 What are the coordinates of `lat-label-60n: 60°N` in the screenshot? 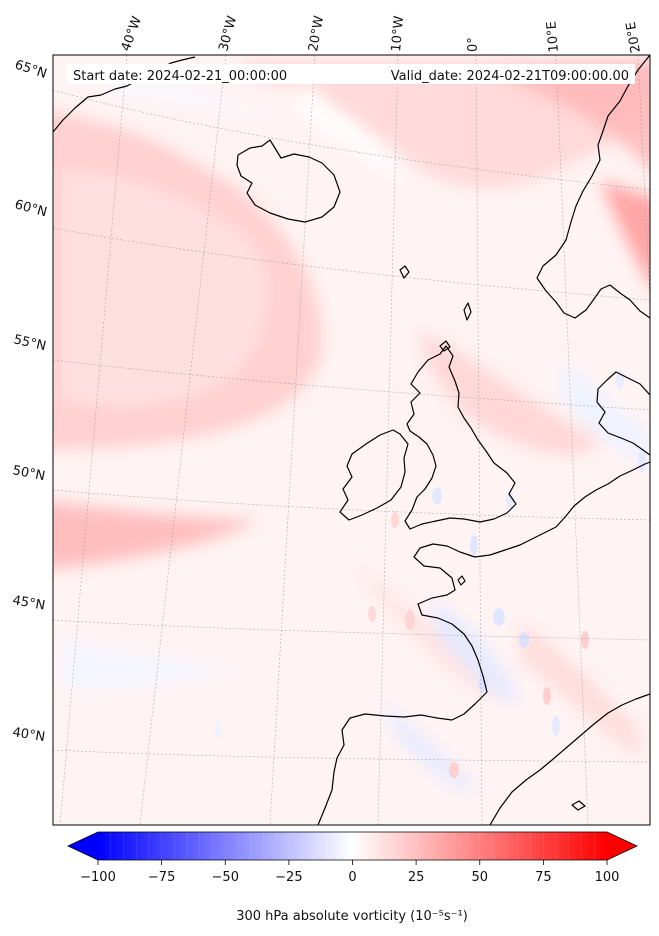 It's located at (31, 208).